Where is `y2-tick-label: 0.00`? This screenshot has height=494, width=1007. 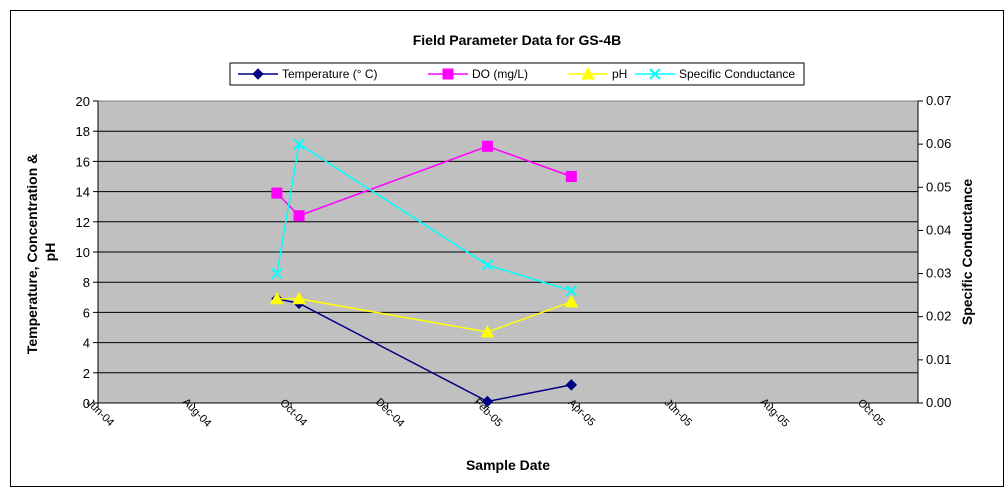 y2-tick-label: 0.00 is located at coordinates (938, 402).